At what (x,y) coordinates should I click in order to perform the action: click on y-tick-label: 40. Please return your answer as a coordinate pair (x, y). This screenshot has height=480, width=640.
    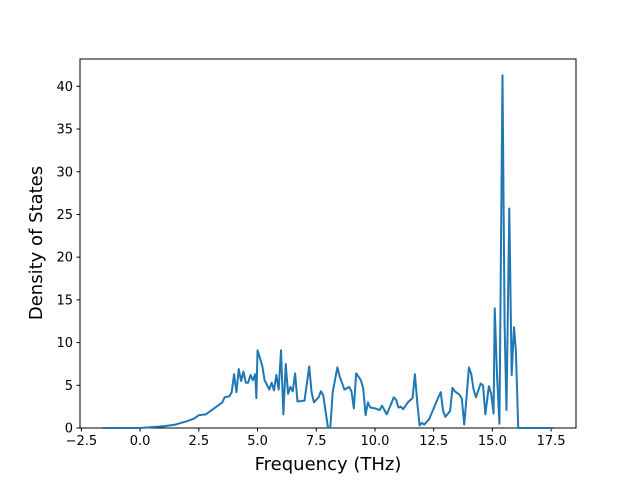
    Looking at the image, I should click on (64, 87).